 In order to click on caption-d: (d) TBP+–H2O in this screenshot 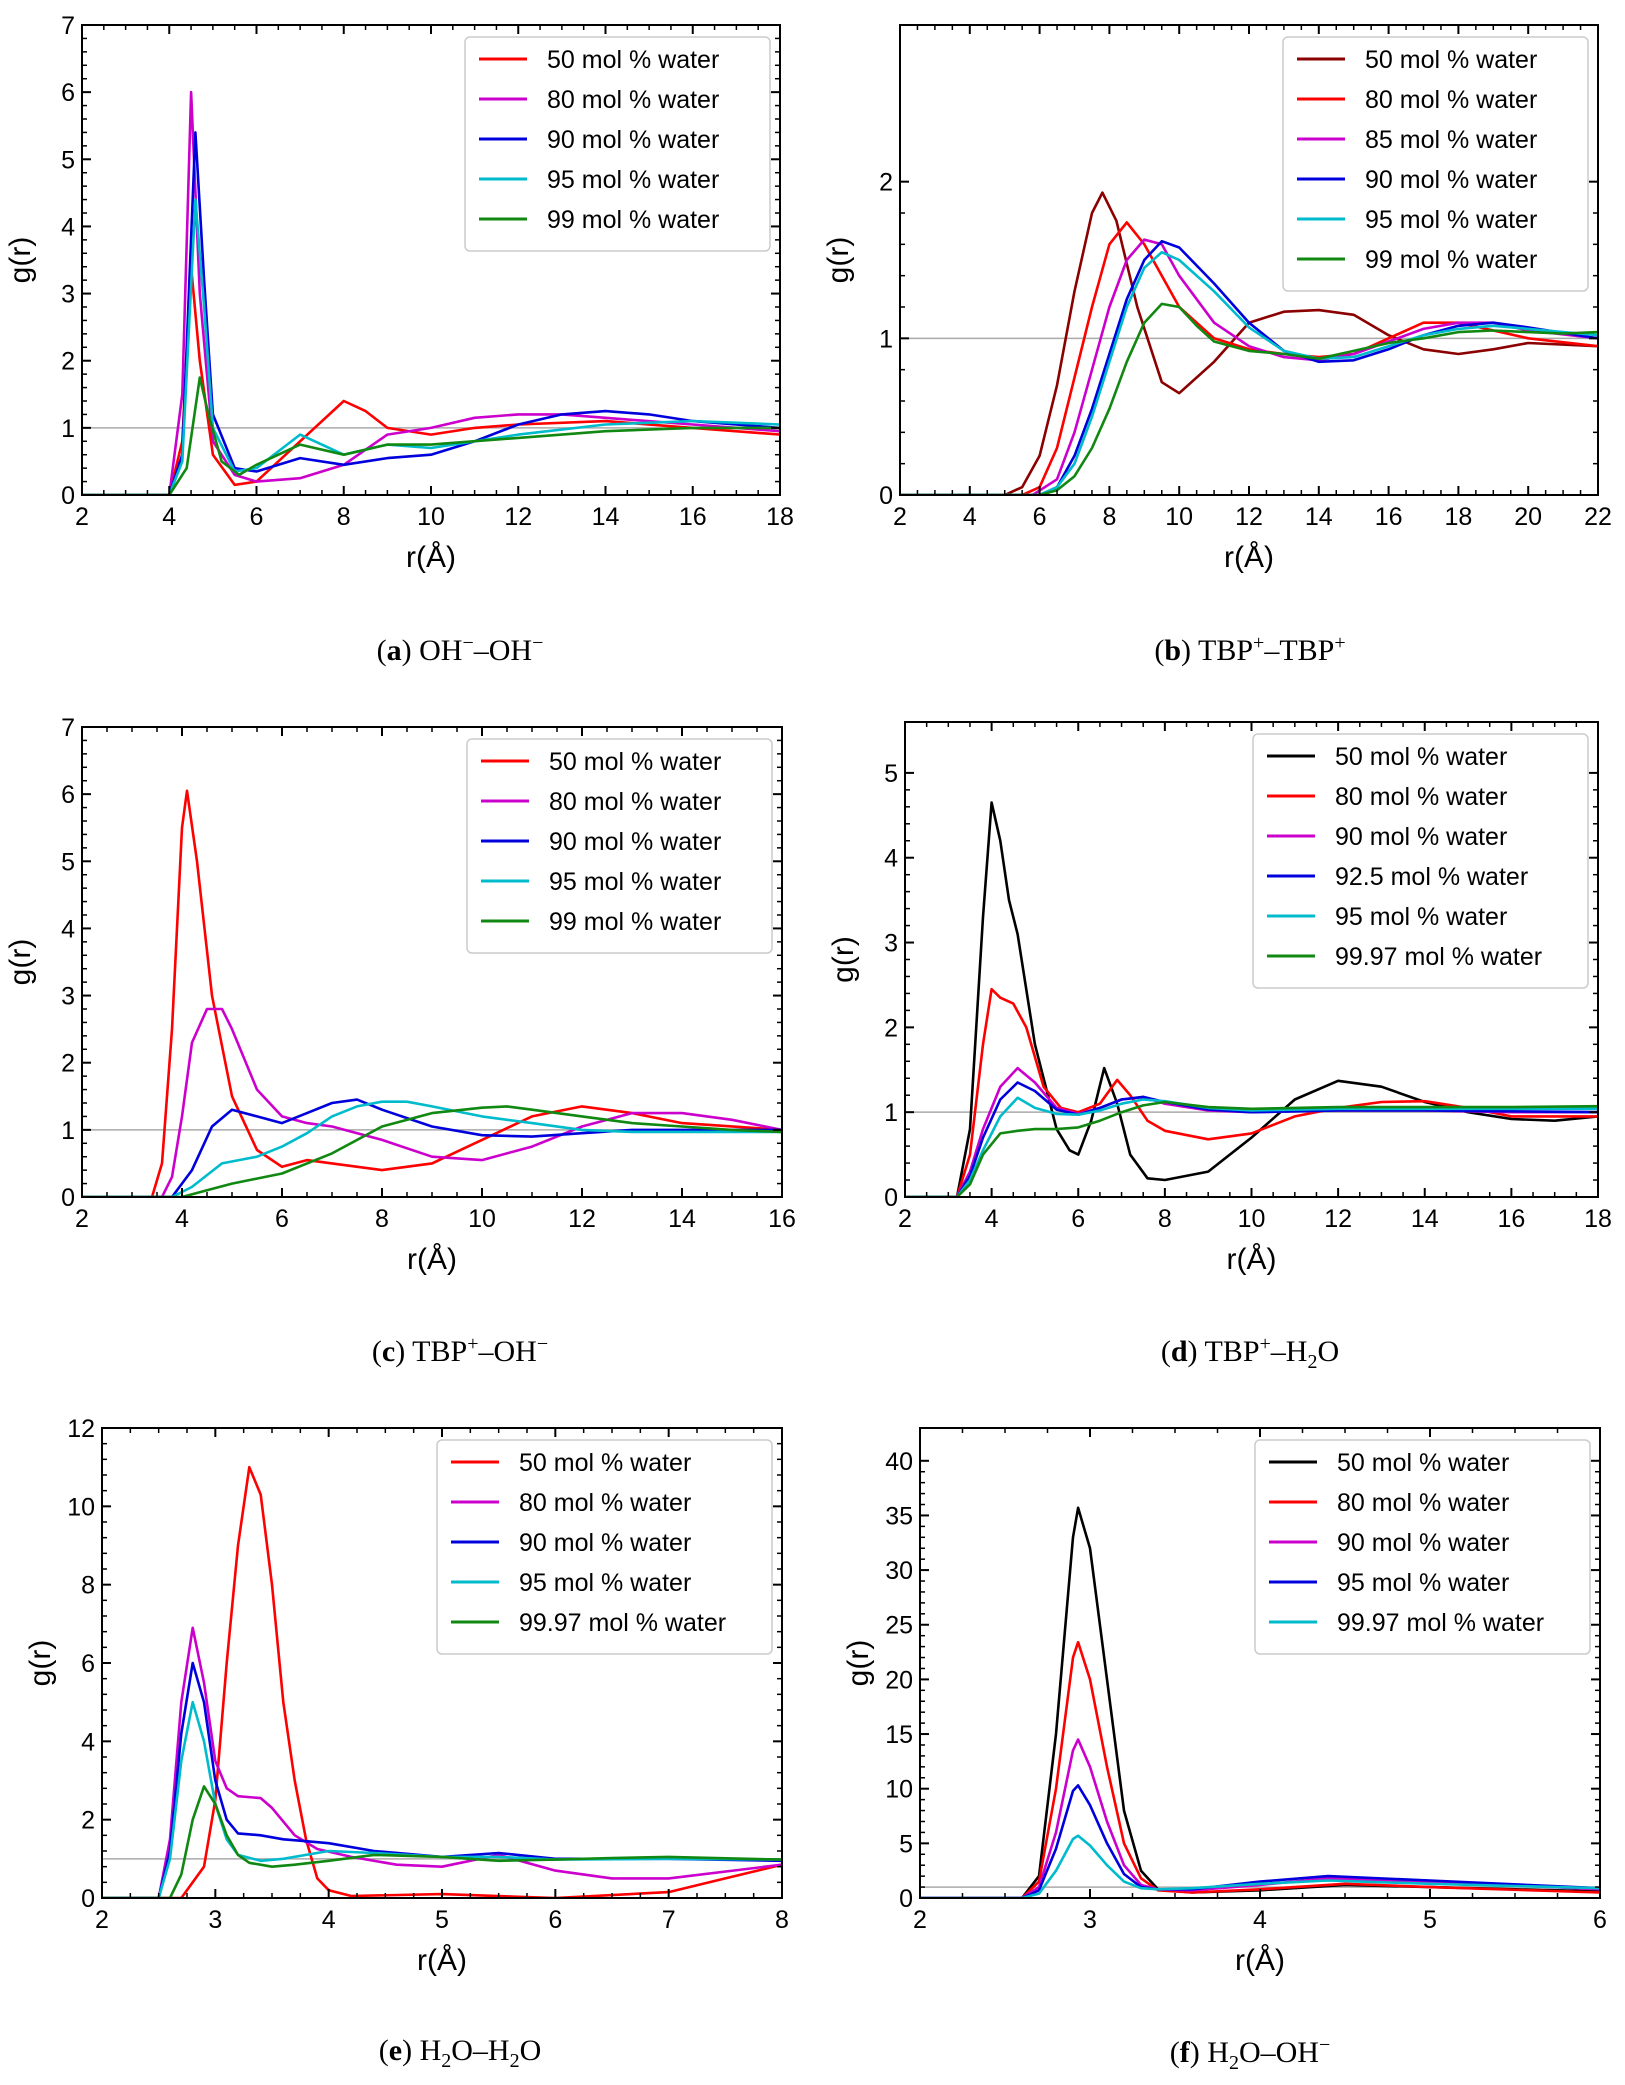, I will do `click(1250, 1353)`.